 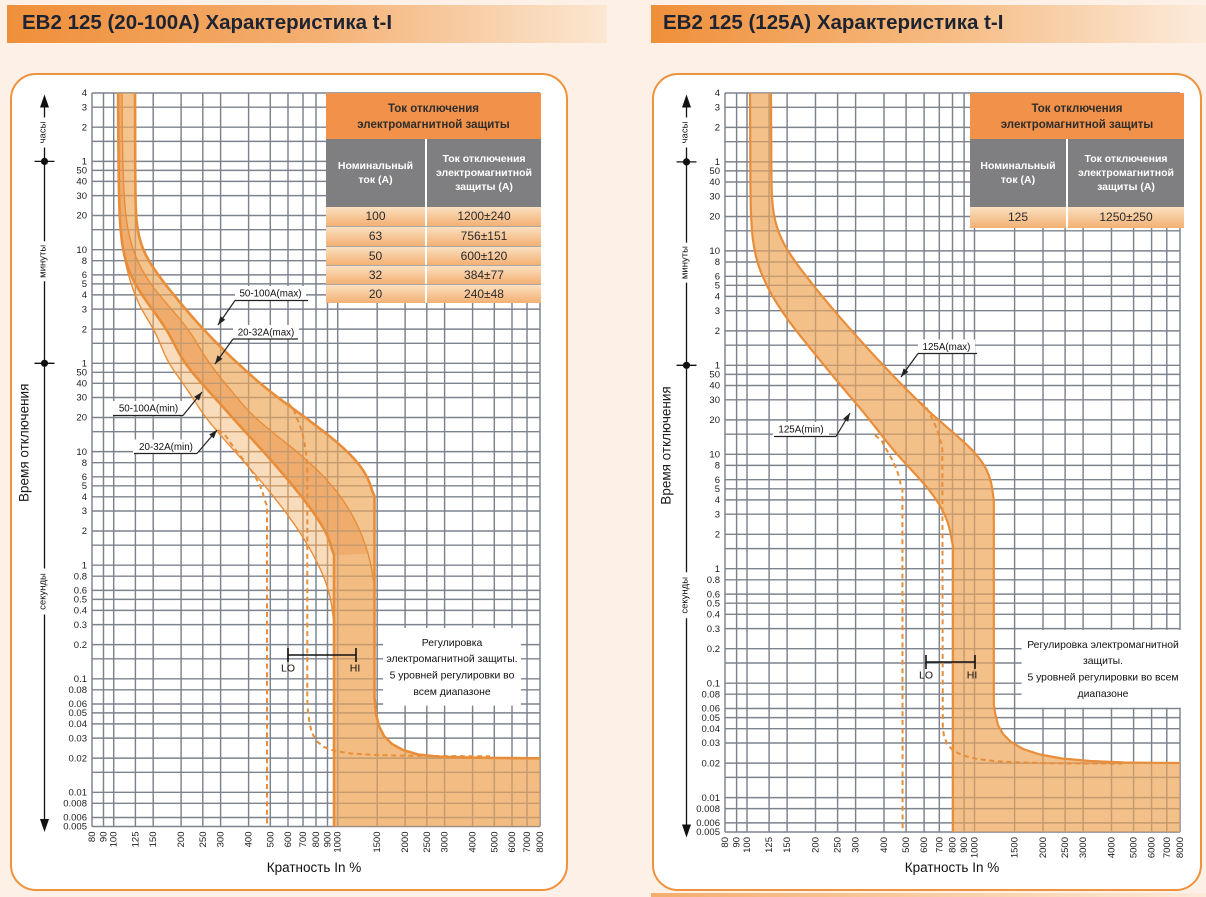 What do you see at coordinates (711, 743) in the screenshot?
I see `svg-text: 0.03` at bounding box center [711, 743].